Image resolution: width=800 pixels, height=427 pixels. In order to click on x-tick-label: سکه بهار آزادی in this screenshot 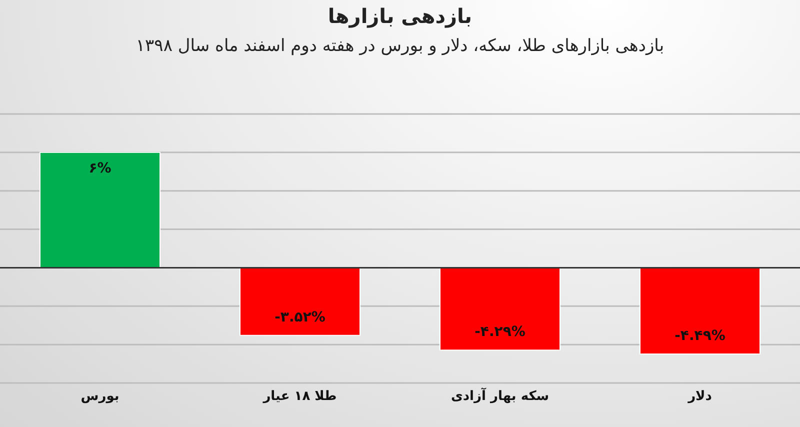, I will do `click(500, 395)`.